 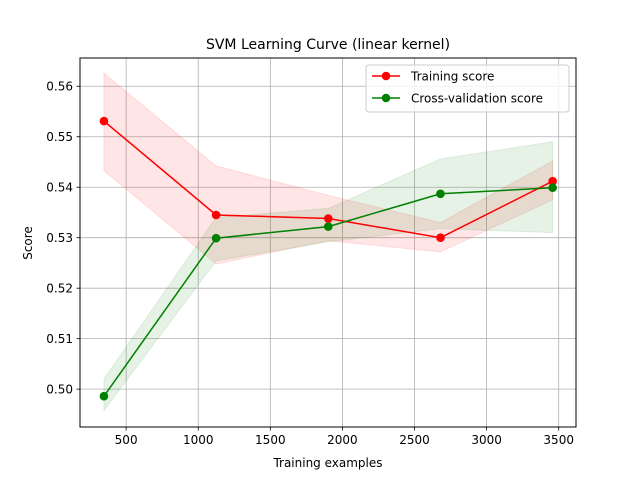 What do you see at coordinates (414, 440) in the screenshot?
I see `x-tick-label: 2500` at bounding box center [414, 440].